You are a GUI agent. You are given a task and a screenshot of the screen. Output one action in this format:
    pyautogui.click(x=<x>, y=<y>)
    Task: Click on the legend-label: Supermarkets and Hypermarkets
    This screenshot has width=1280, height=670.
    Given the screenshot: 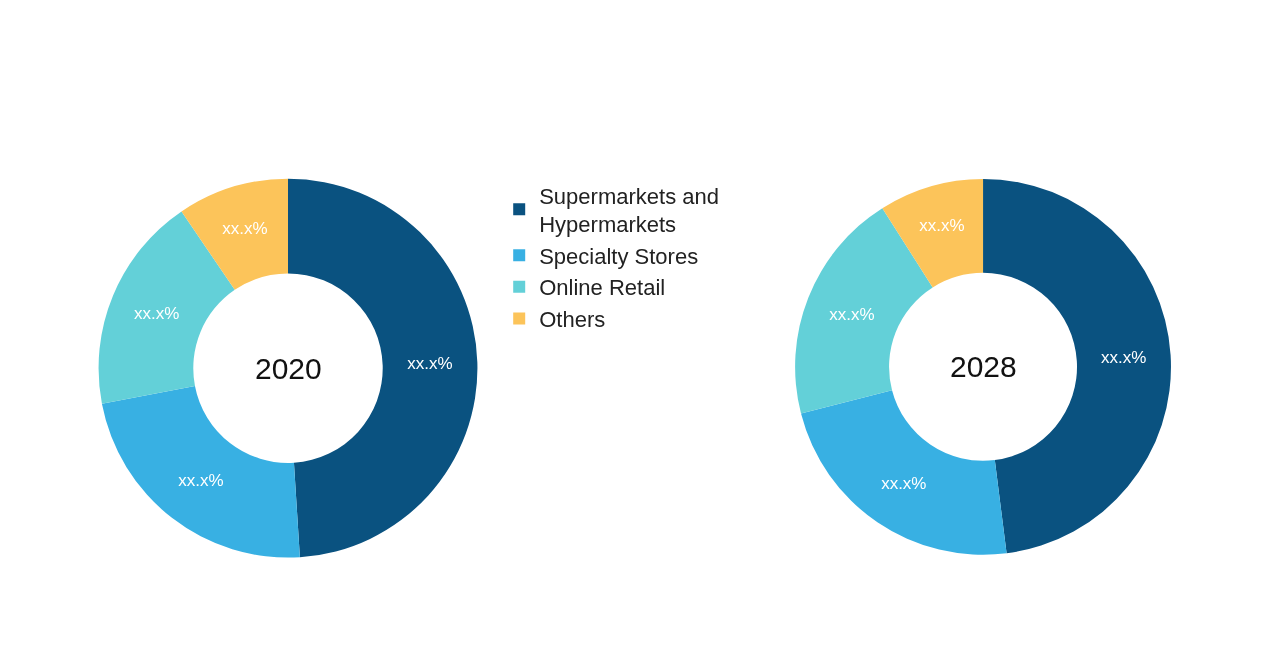 What is the action you would take?
    pyautogui.click(x=629, y=210)
    